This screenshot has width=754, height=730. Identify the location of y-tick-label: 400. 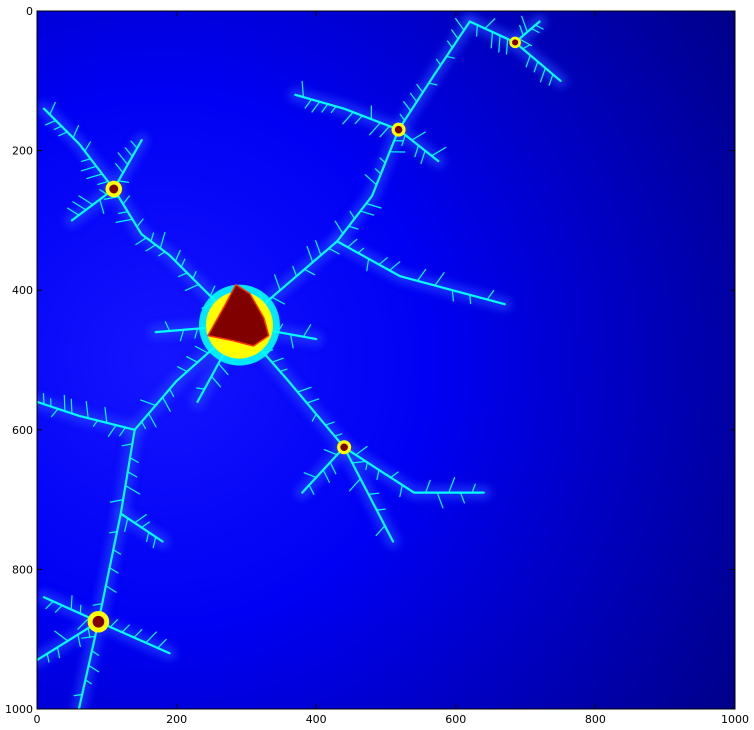
(22, 290).